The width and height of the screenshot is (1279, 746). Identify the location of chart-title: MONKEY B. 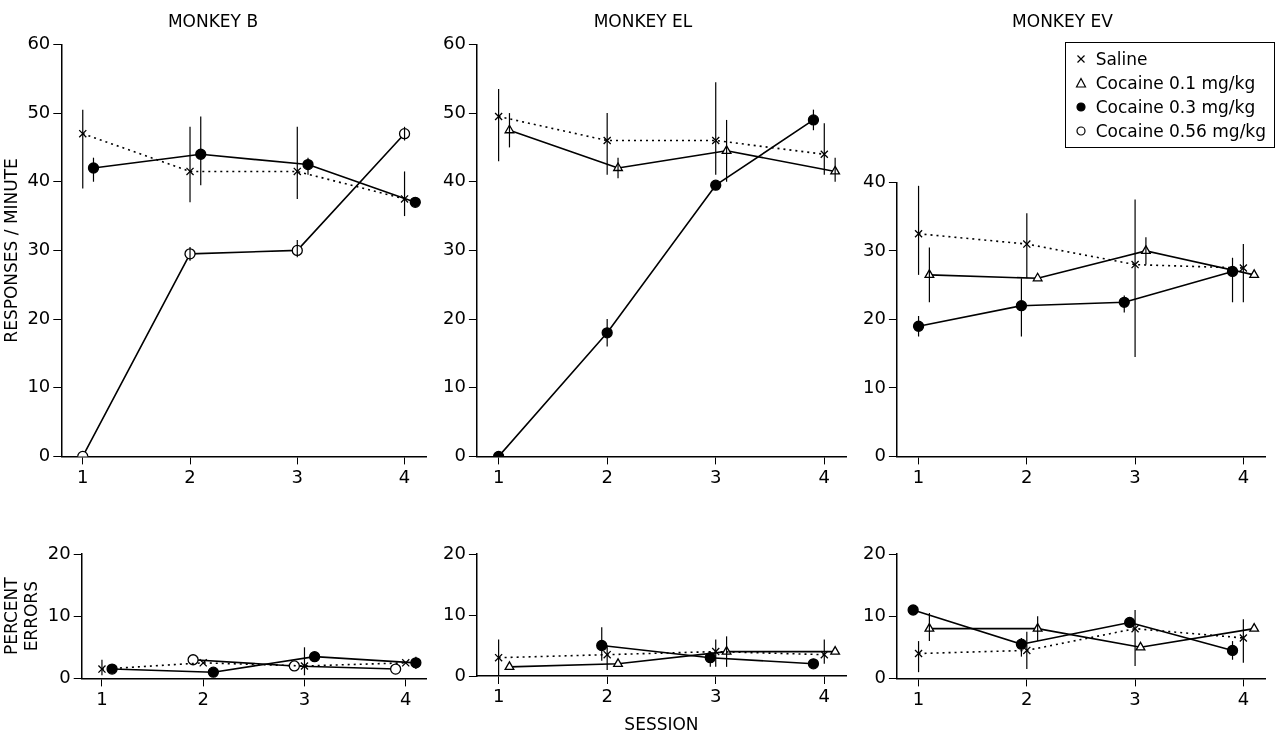
(213, 20).